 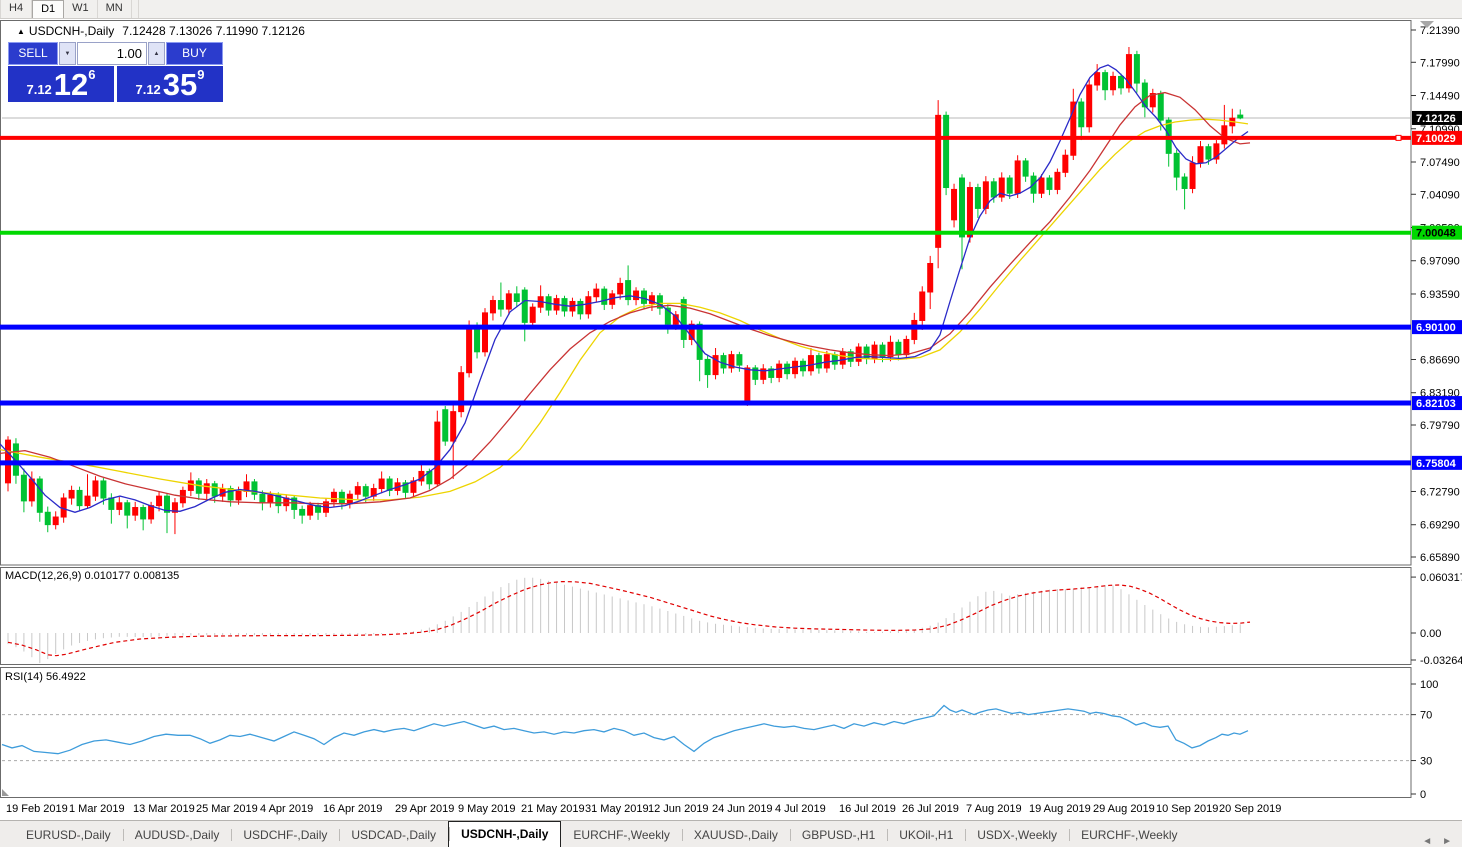 What do you see at coordinates (177, 835) in the screenshot?
I see `chart-tab-audusd-daily: AUDUSD-,Daily` at bounding box center [177, 835].